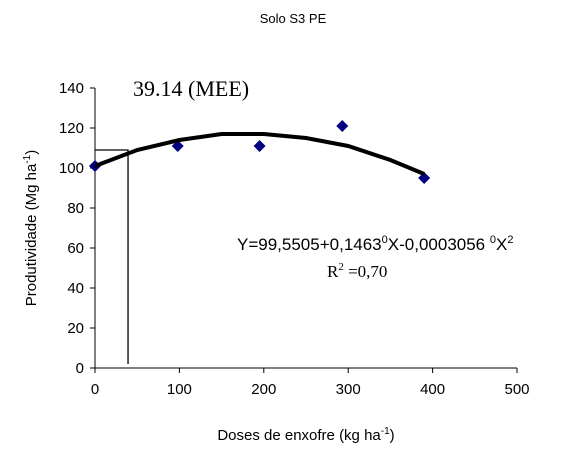  I want to click on x-tick-label: 100, so click(179, 389).